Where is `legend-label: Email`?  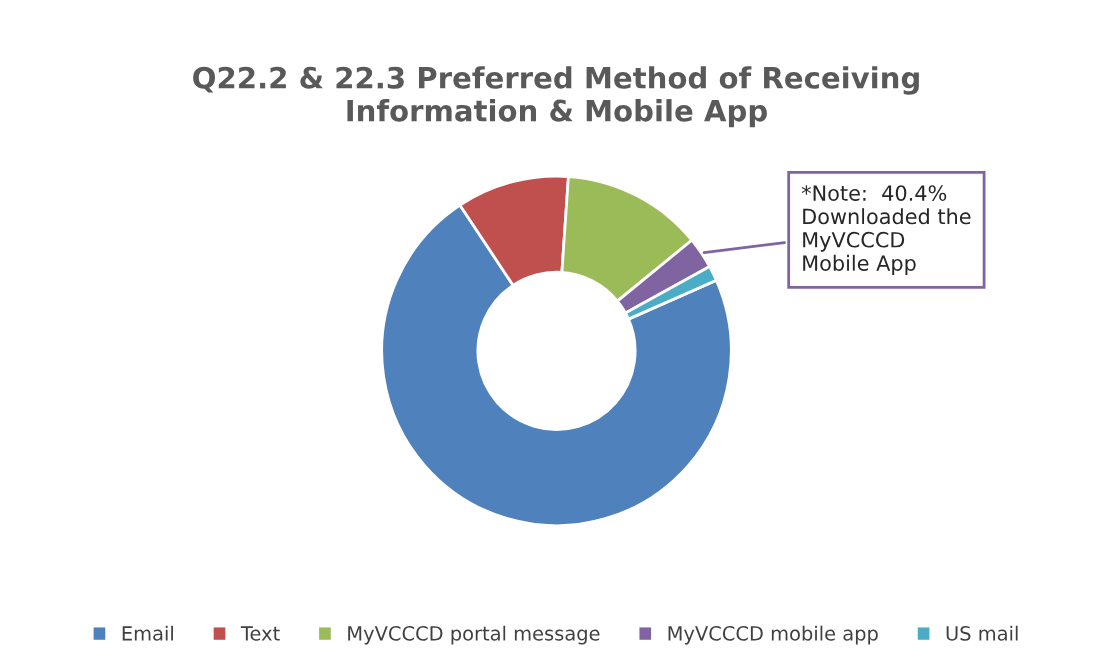
legend-label: Email is located at coordinates (147, 633).